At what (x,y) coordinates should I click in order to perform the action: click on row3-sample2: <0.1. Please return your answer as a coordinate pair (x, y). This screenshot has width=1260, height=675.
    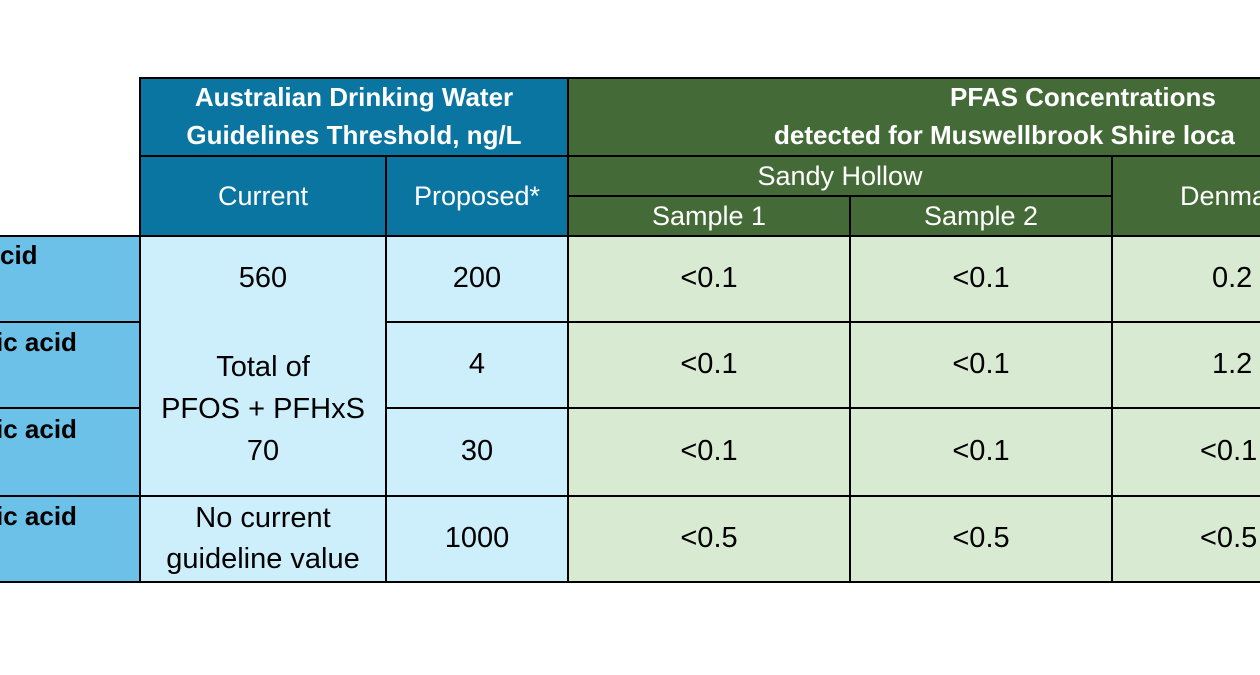
    Looking at the image, I should click on (981, 452).